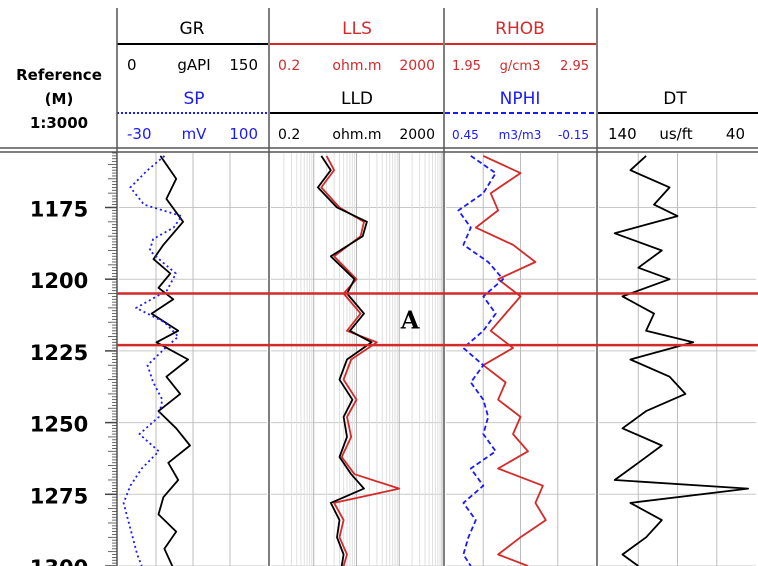 The image size is (758, 566). What do you see at coordinates (417, 135) in the screenshot?
I see `lld-scale-max: 2000` at bounding box center [417, 135].